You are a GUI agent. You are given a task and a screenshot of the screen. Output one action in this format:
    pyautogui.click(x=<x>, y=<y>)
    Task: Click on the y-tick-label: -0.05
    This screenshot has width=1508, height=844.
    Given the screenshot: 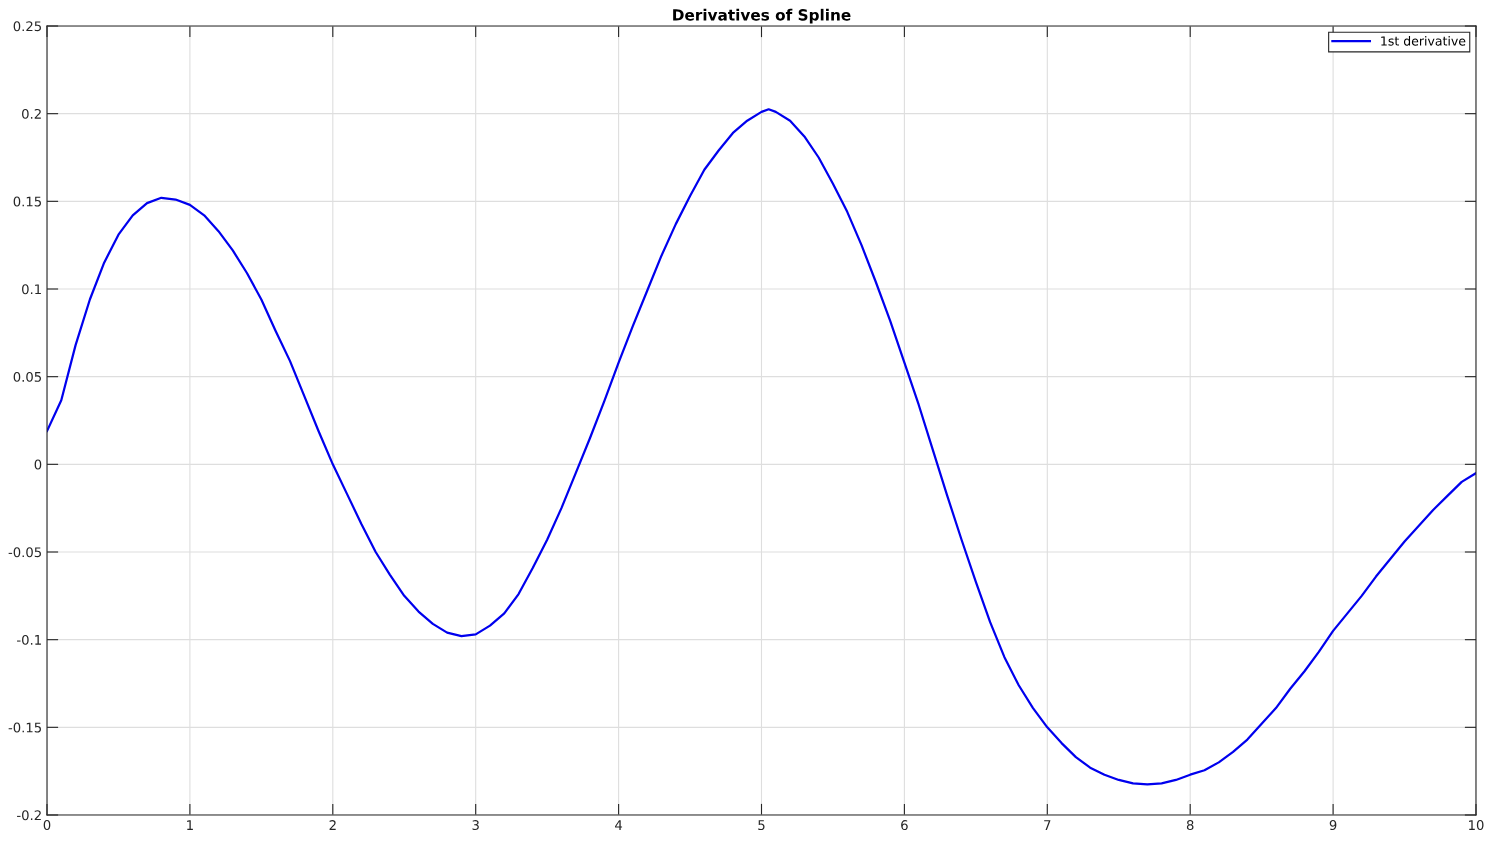 What is the action you would take?
    pyautogui.click(x=24, y=552)
    